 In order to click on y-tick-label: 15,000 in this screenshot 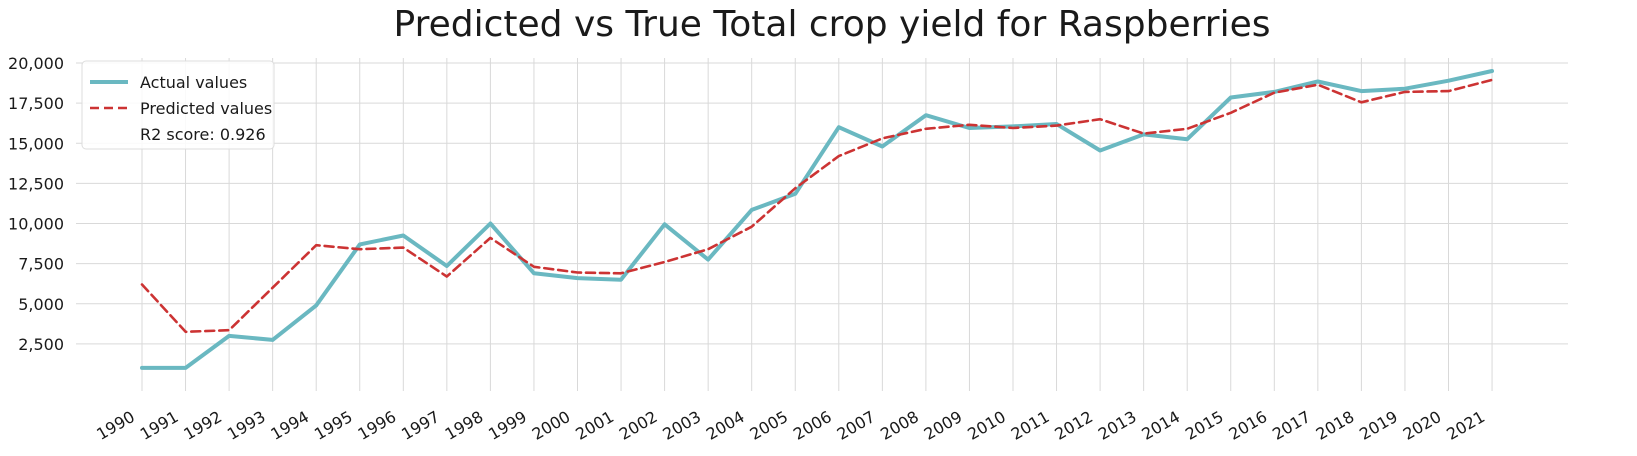, I will do `click(36, 143)`.